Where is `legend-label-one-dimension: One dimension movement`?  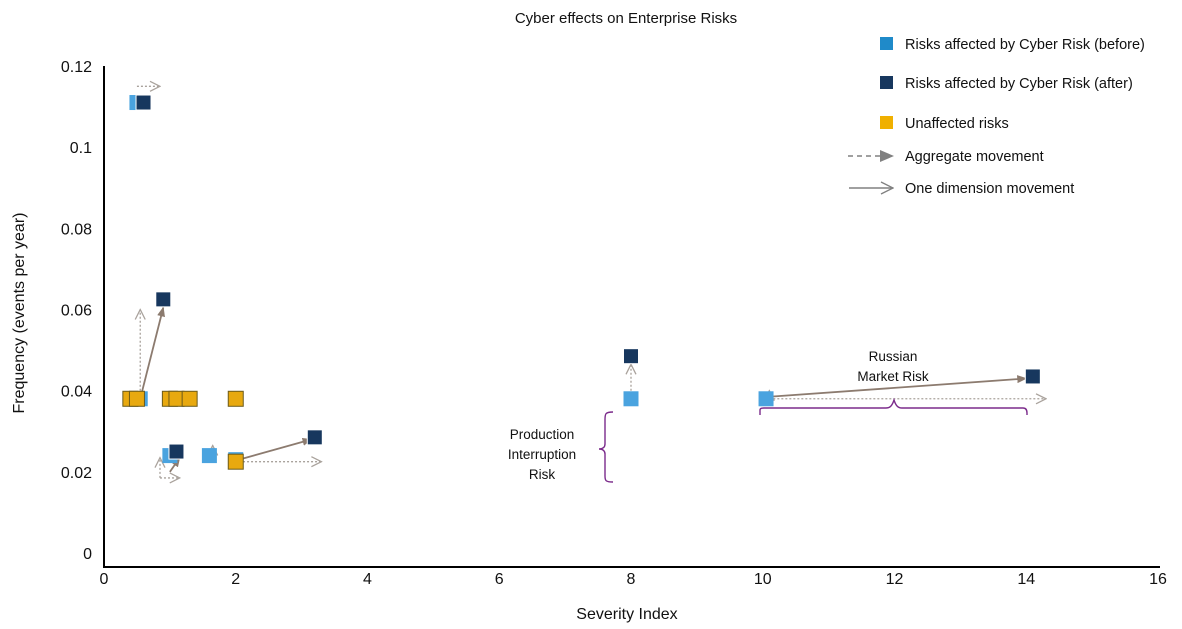 legend-label-one-dimension: One dimension movement is located at coordinates (989, 189).